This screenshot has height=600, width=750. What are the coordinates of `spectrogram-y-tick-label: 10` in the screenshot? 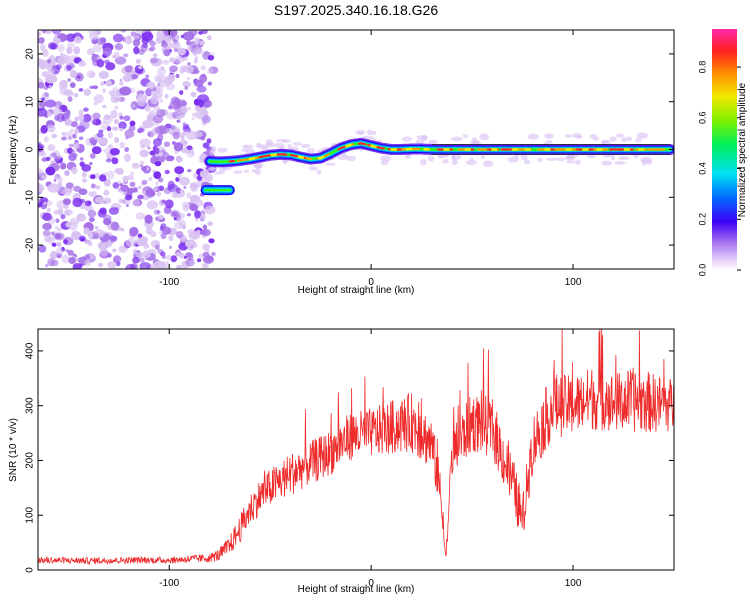 It's located at (30, 102).